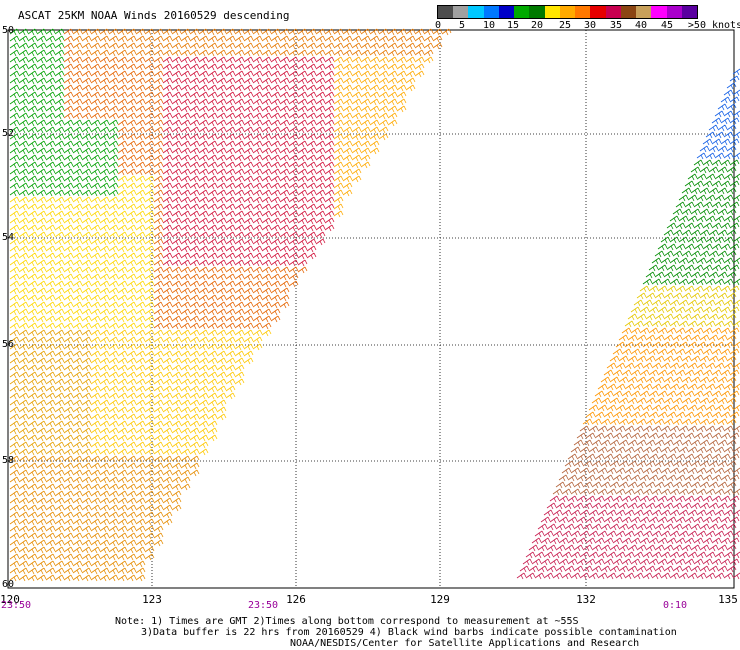 The image size is (740, 650). Describe the element at coordinates (675, 605) in the screenshot. I see `time-label: 0:10` at that location.